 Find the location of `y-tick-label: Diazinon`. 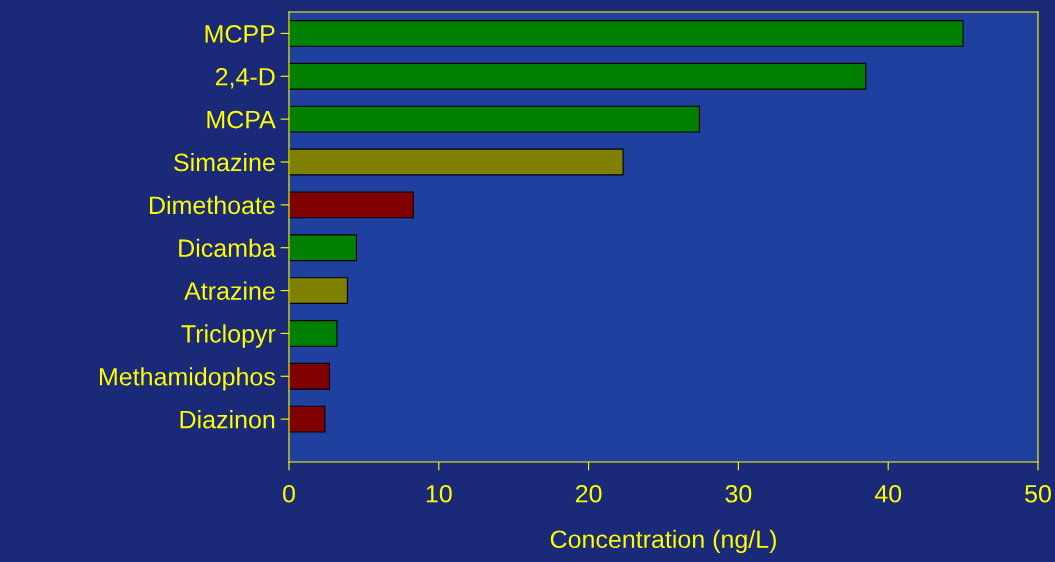

y-tick-label: Diazinon is located at coordinates (227, 419).